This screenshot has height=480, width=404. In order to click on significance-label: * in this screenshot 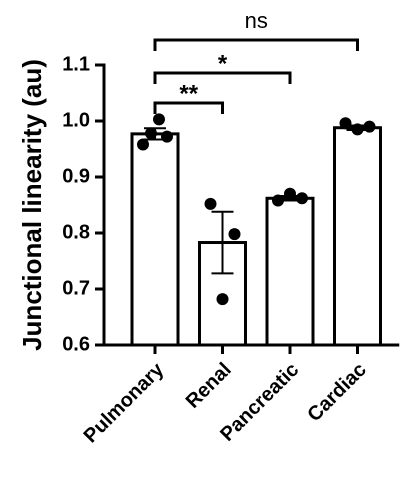, I will do `click(223, 63)`.